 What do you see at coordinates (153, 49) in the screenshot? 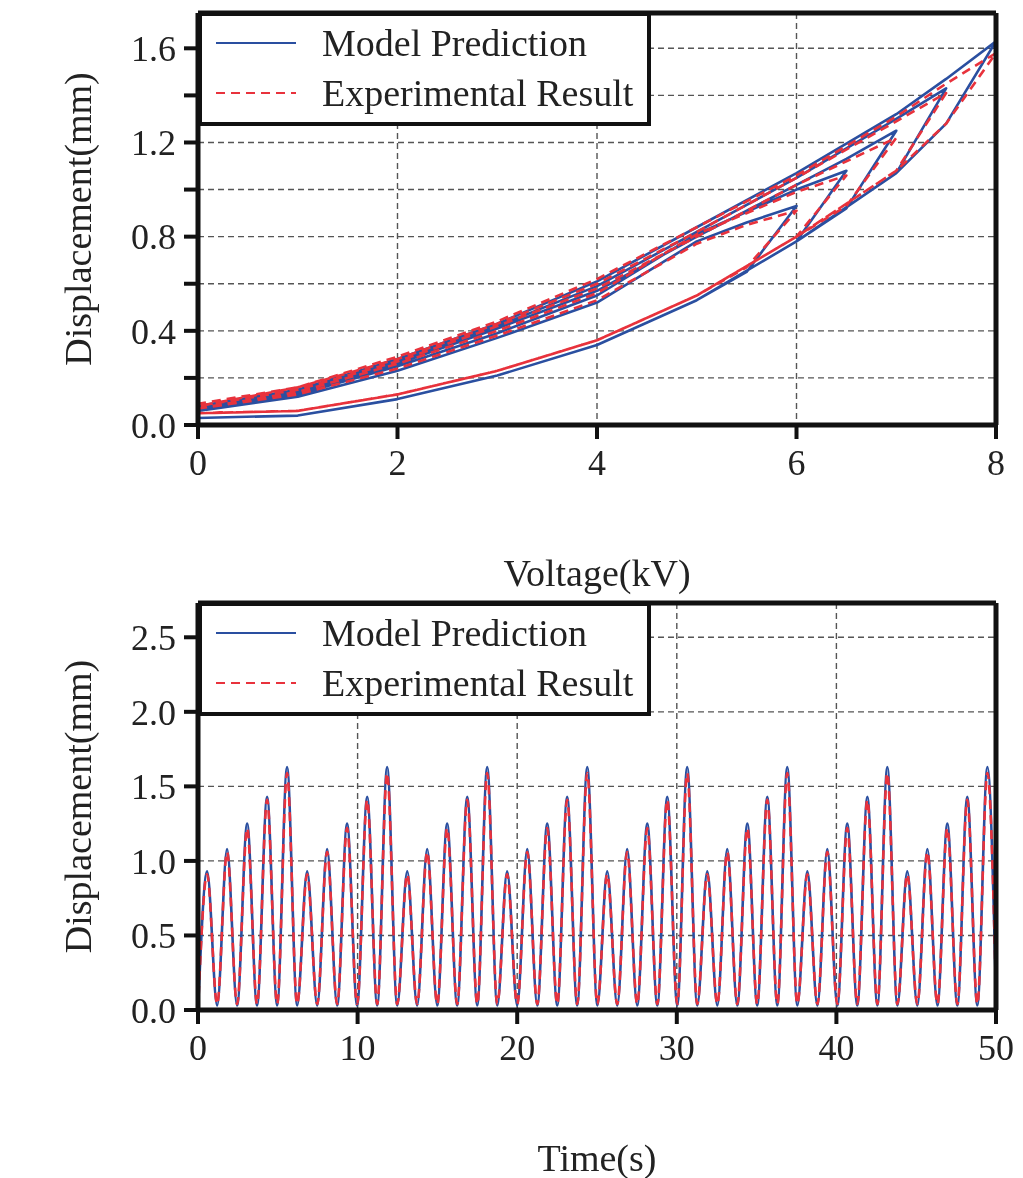
I see `y-tick-label: 1.6` at bounding box center [153, 49].